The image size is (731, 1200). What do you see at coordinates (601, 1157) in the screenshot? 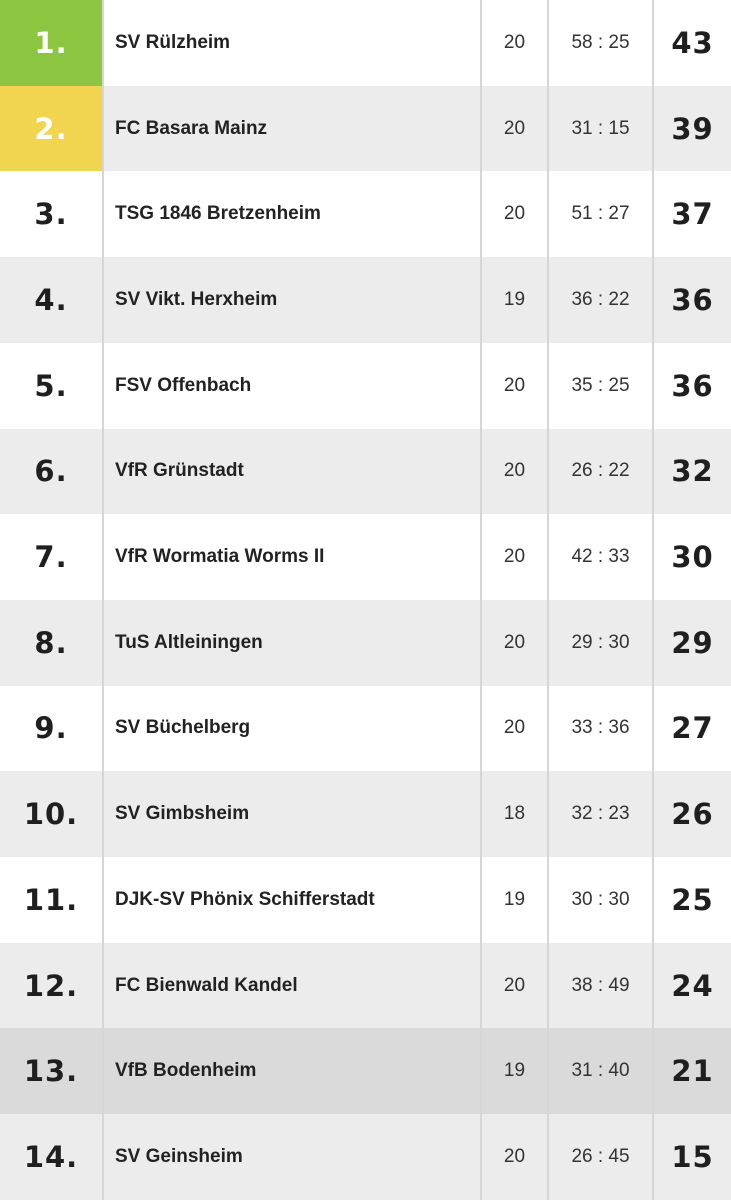
I see `goal-ratio: 26 : 45` at bounding box center [601, 1157].